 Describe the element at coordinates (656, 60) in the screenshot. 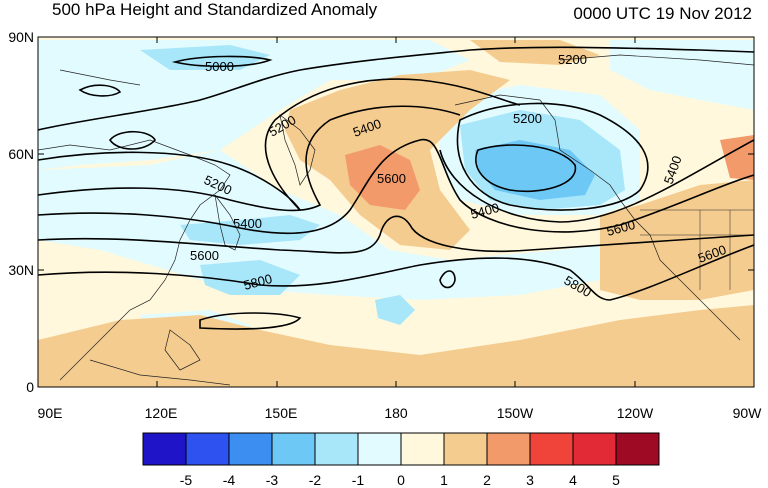

I see `arctic-coast` at that location.